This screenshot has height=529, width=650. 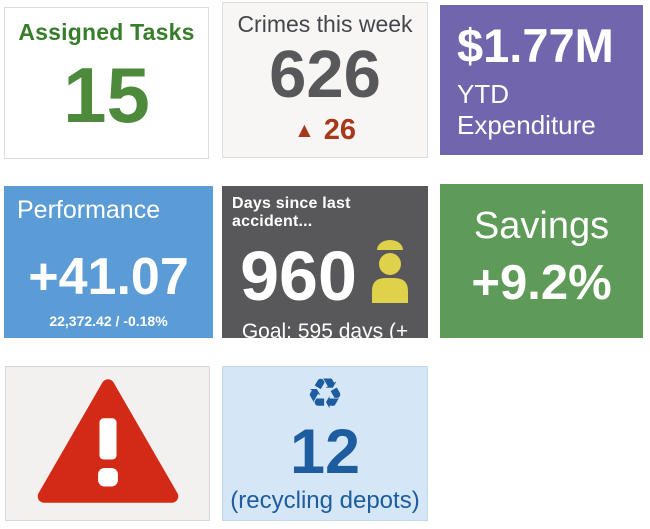 I want to click on performance-detail: 22,372.42 / -0.18%, so click(x=108, y=321).